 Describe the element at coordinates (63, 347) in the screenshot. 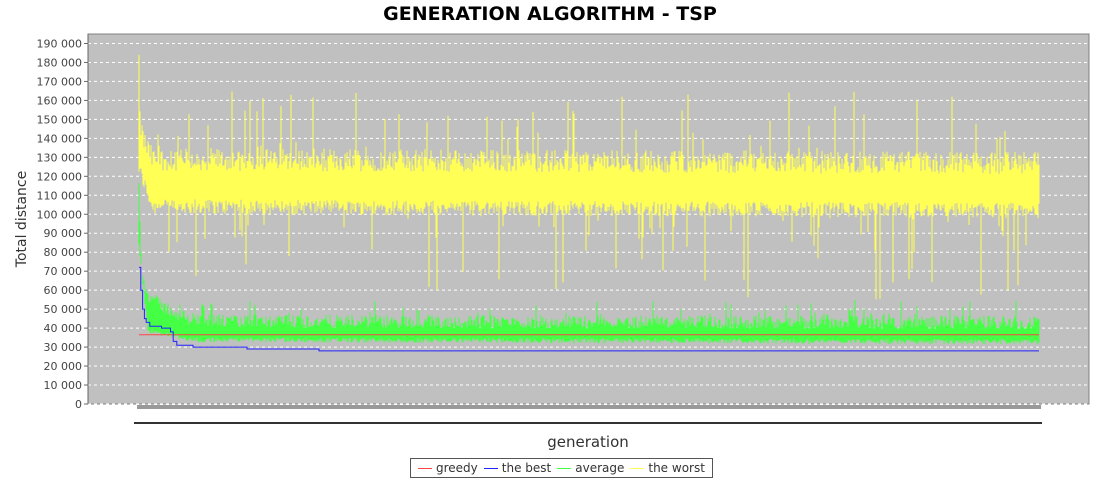

I see `y-tick-label: 30 000` at that location.